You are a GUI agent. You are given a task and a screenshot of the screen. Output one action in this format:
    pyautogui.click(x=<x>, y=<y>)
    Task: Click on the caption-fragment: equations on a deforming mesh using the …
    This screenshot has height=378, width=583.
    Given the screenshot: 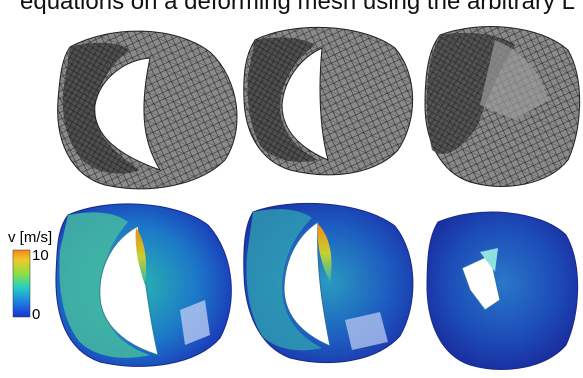 What is the action you would take?
    pyautogui.click(x=297, y=7)
    